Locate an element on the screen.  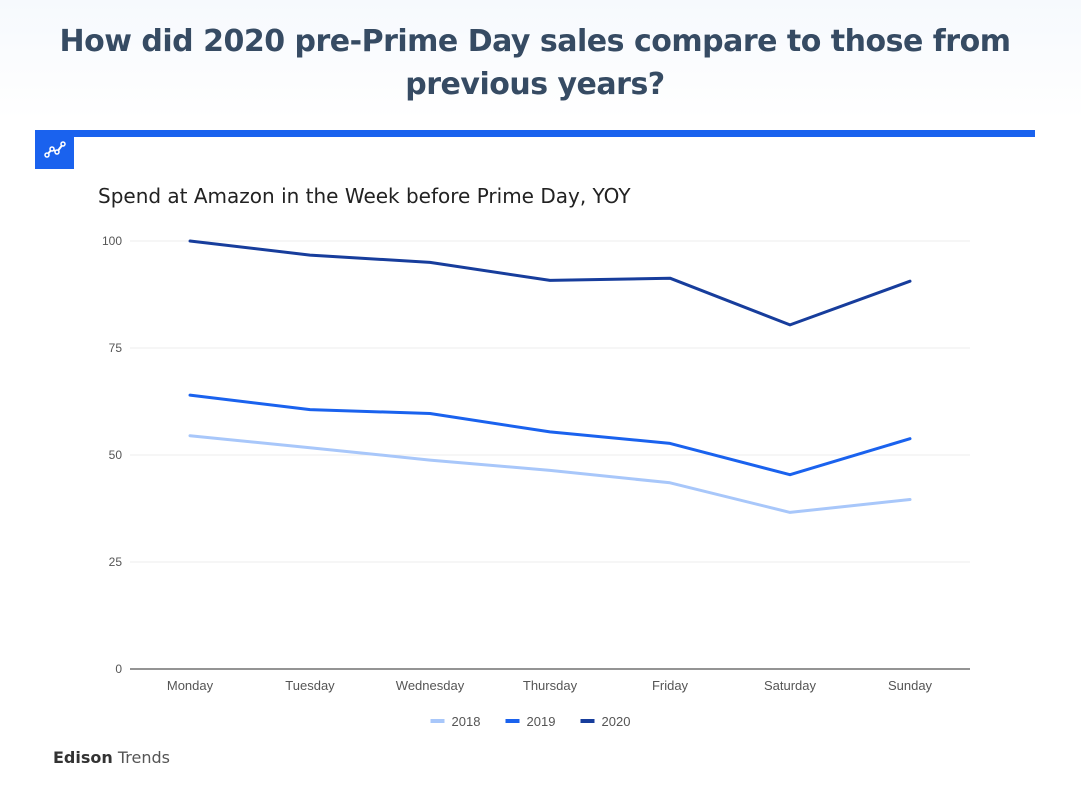
legend-label-2019: 2019 is located at coordinates (541, 721).